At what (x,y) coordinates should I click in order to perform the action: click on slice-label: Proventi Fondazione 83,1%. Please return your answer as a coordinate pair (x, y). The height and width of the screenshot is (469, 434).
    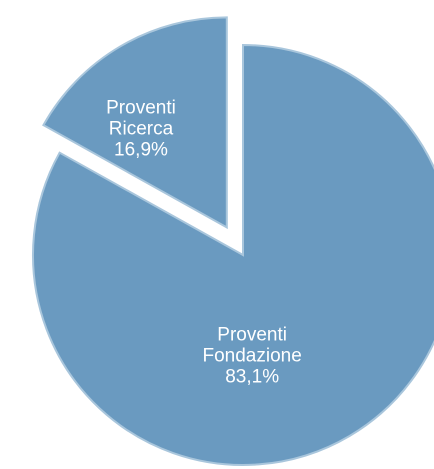
    Looking at the image, I should click on (252, 355).